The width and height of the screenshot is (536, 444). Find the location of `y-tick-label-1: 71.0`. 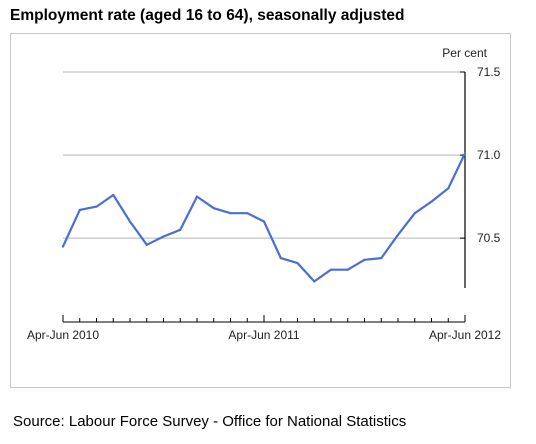

y-tick-label-1: 71.0 is located at coordinates (489, 155).